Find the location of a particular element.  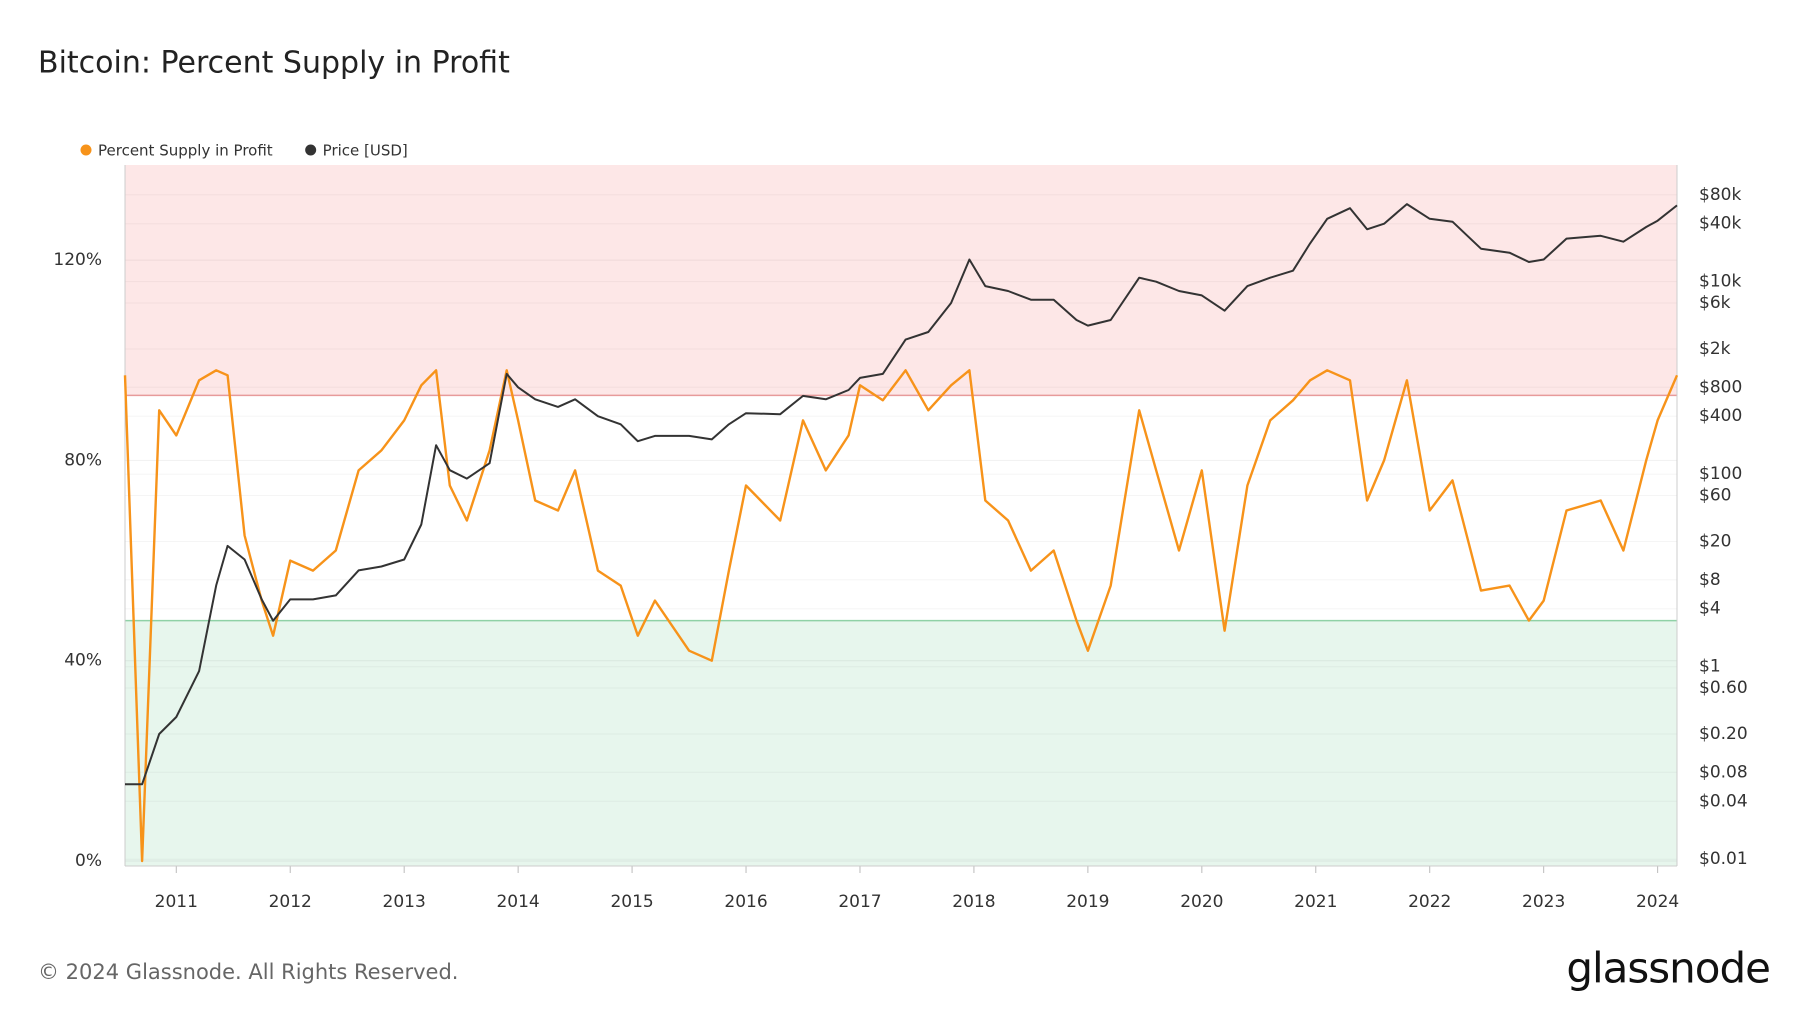

footer: © 2024 Glassnode. All Rights Reserved. is located at coordinates (248, 972).